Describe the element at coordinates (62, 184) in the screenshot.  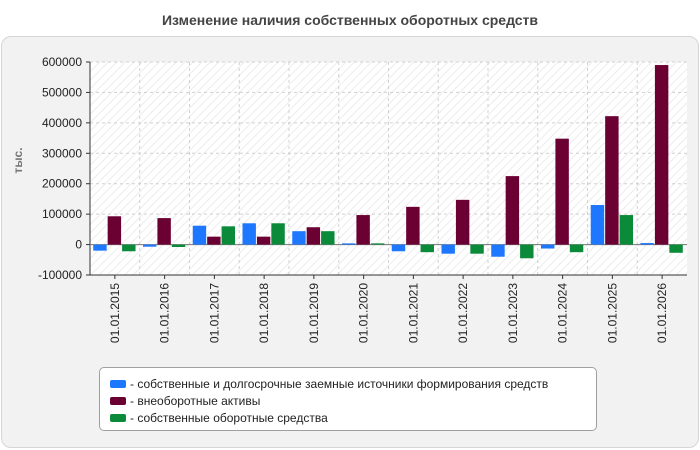
I see `y-tick-label: 200000` at that location.